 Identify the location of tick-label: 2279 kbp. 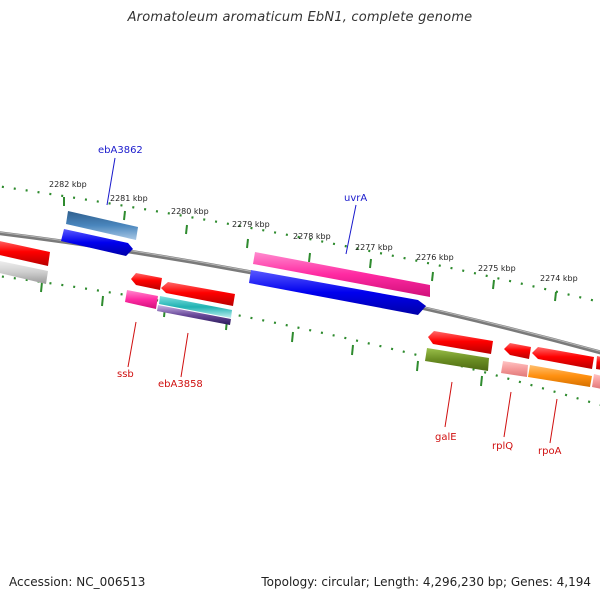
(251, 224).